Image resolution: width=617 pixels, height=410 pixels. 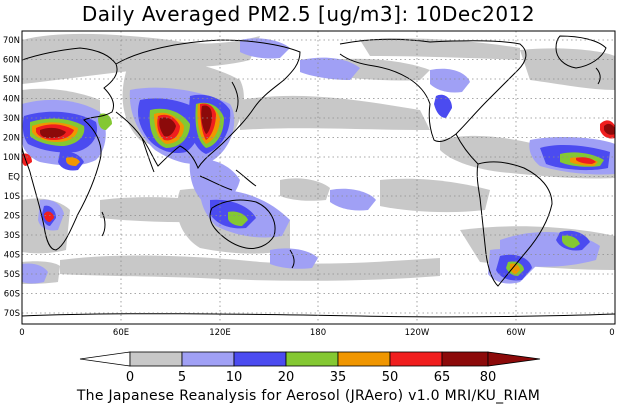 What do you see at coordinates (12, 275) in the screenshot?
I see `lat-label: 50S` at bounding box center [12, 275].